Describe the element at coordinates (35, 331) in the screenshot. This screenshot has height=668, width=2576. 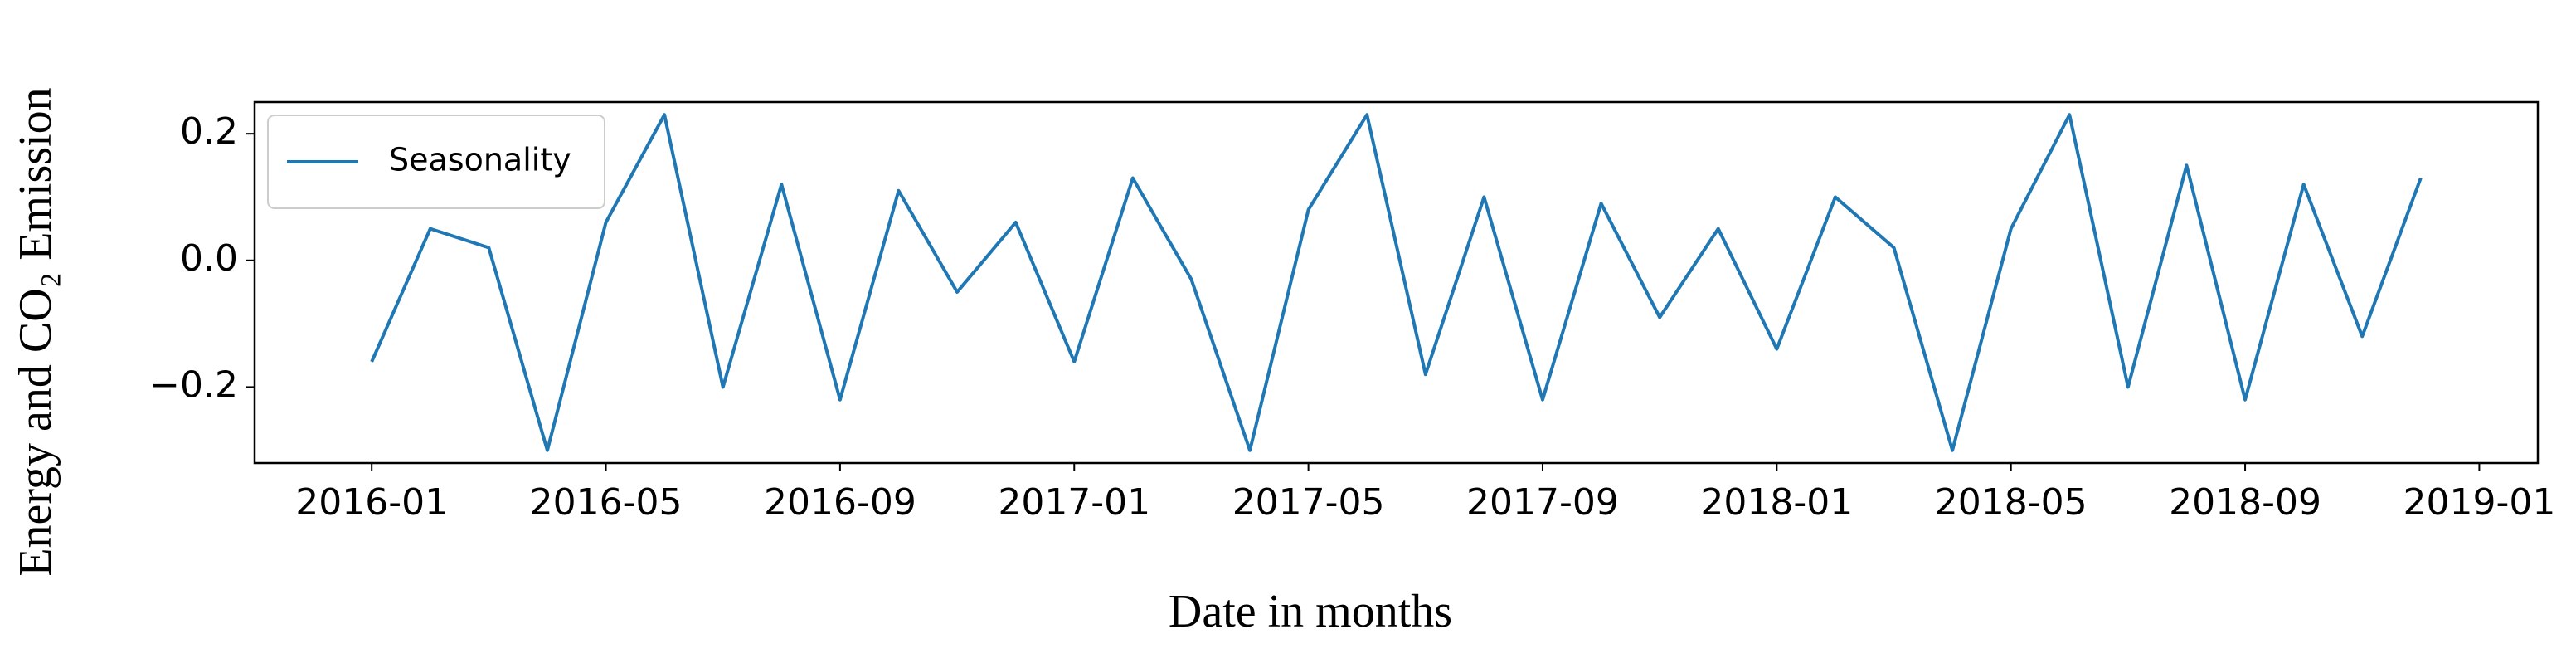
I see `y-axis-label: Energy and CO₂ Emission` at that location.